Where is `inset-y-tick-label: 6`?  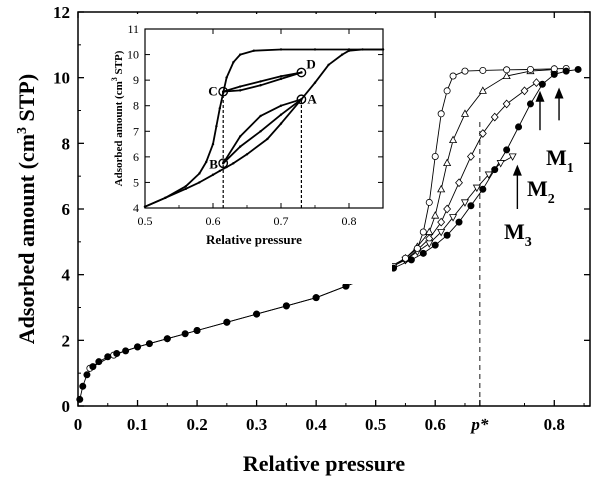
inset-y-tick-label: 6 is located at coordinates (136, 157).